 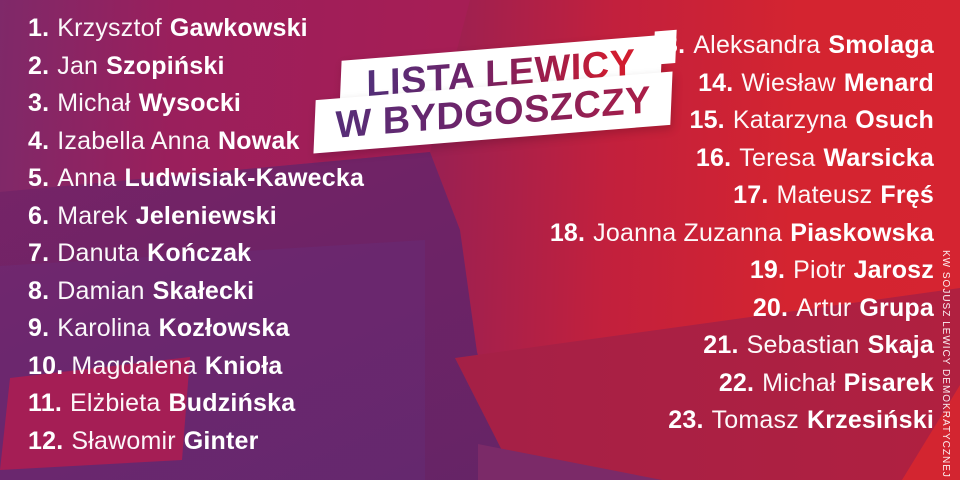 I want to click on candidate-surname: Gawkowski, so click(x=238, y=28).